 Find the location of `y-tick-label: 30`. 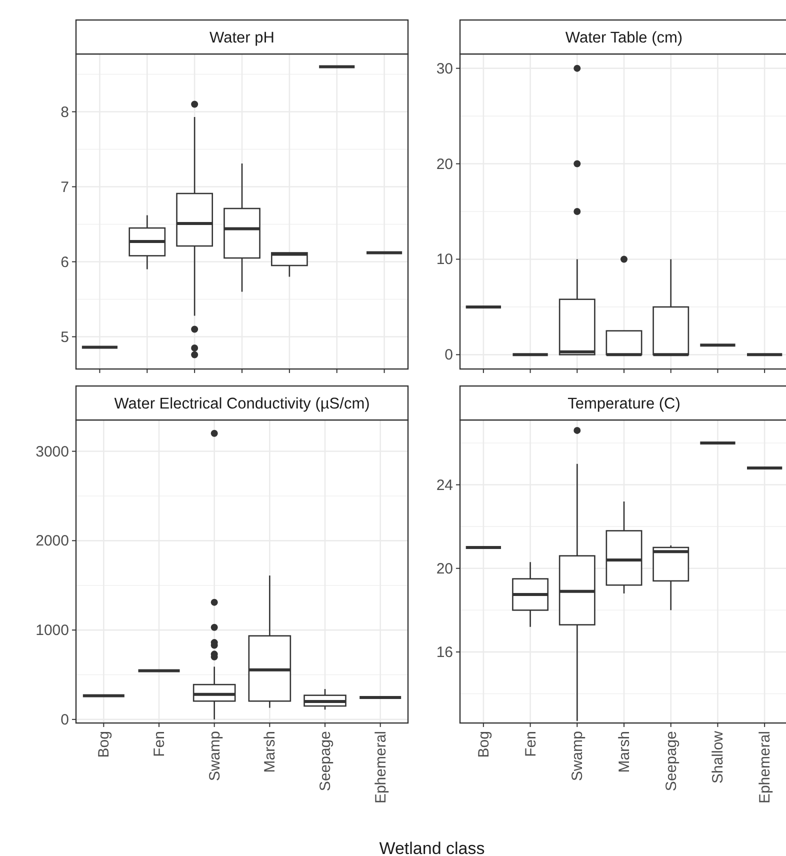

y-tick-label: 30 is located at coordinates (444, 69).